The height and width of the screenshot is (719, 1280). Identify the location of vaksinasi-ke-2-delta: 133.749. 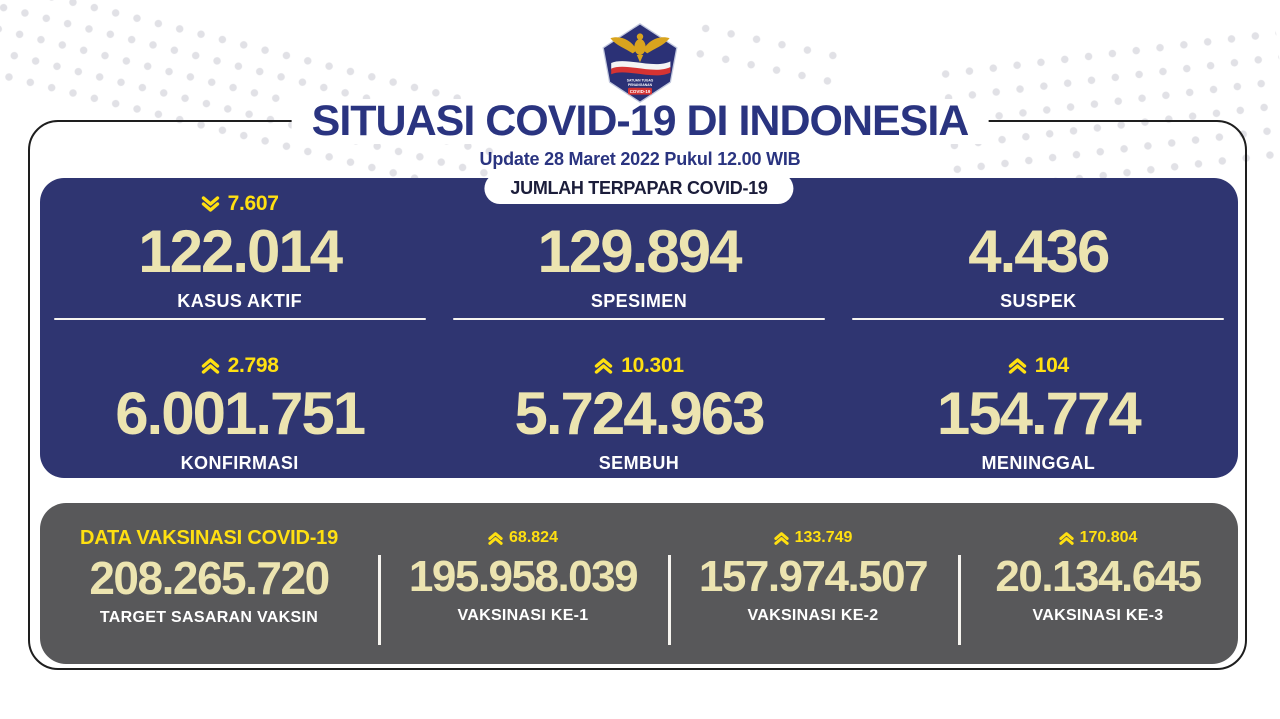
(813, 538).